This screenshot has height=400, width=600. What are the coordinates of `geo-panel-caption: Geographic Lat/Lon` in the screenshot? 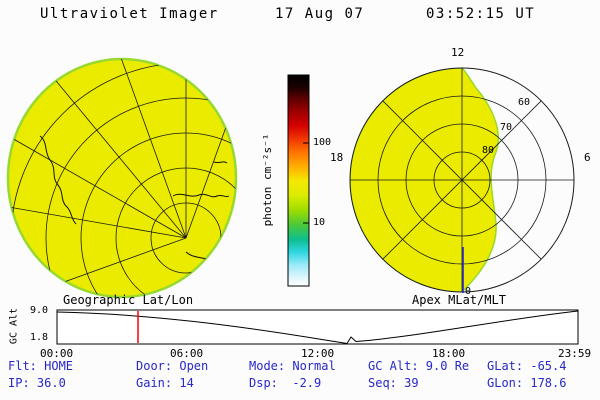 It's located at (128, 300).